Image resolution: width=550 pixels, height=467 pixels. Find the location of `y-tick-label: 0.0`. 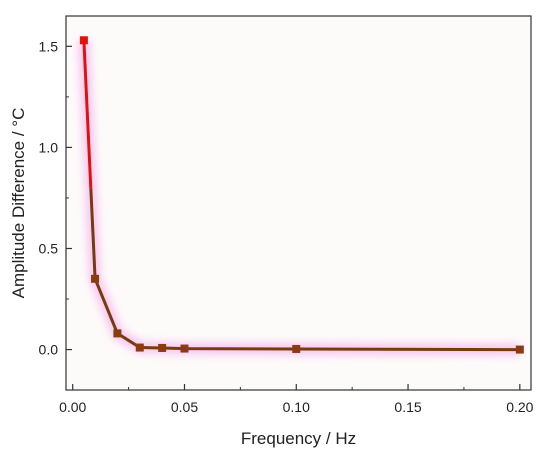

y-tick-label: 0.0 is located at coordinates (49, 350).